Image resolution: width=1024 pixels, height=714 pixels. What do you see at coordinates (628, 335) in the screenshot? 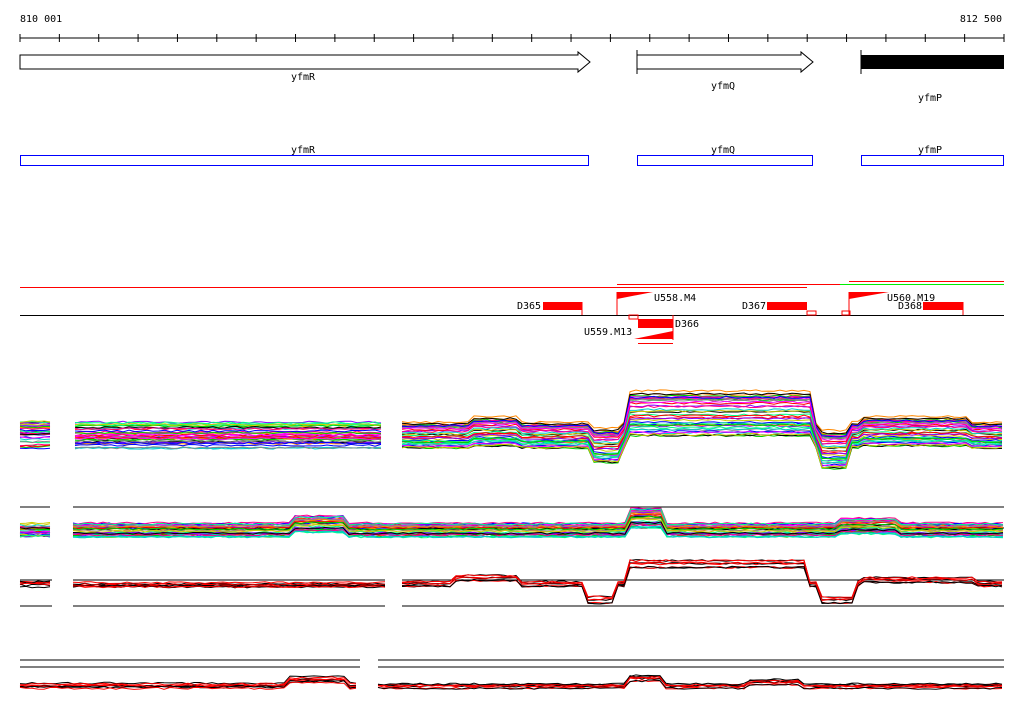
I see `feature-U559.M13: U559.M13` at bounding box center [628, 335].